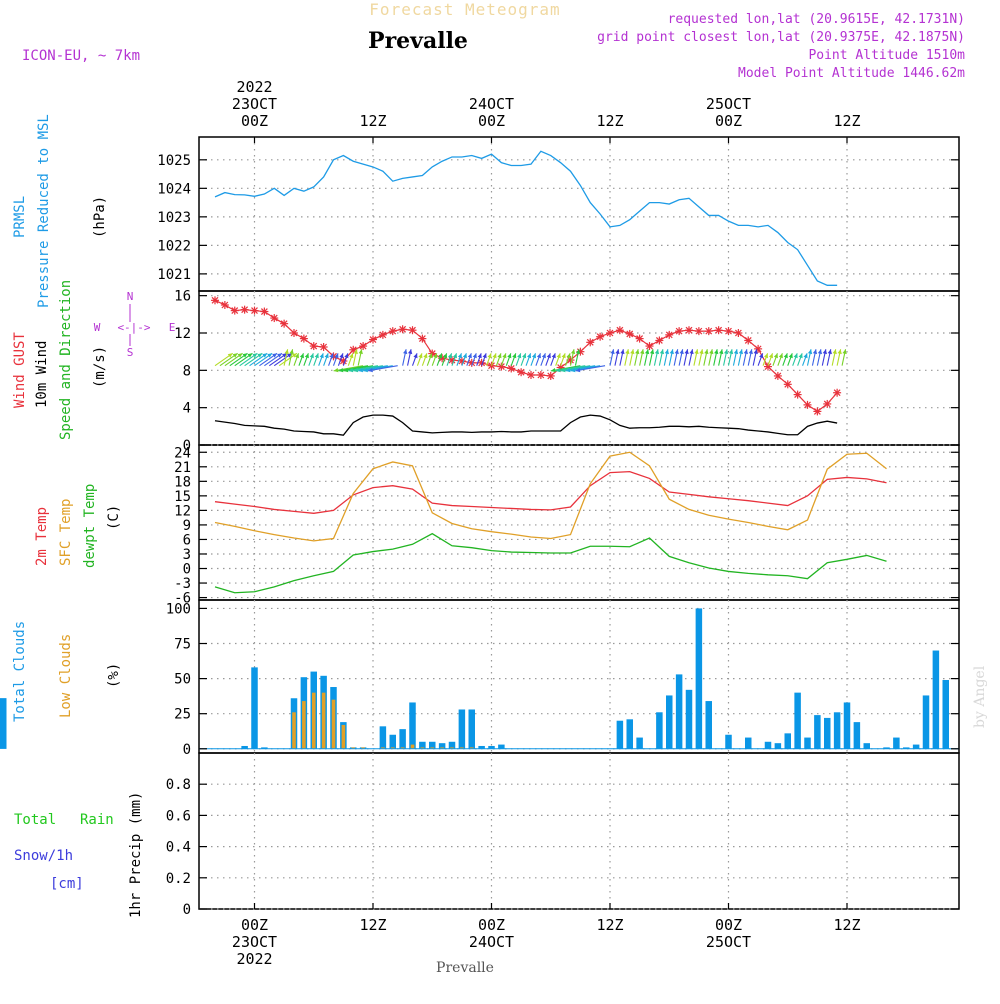 Image resolution: width=1000 pixels, height=1004 pixels. I want to click on top-time-label: 24OCT, so click(491, 104).